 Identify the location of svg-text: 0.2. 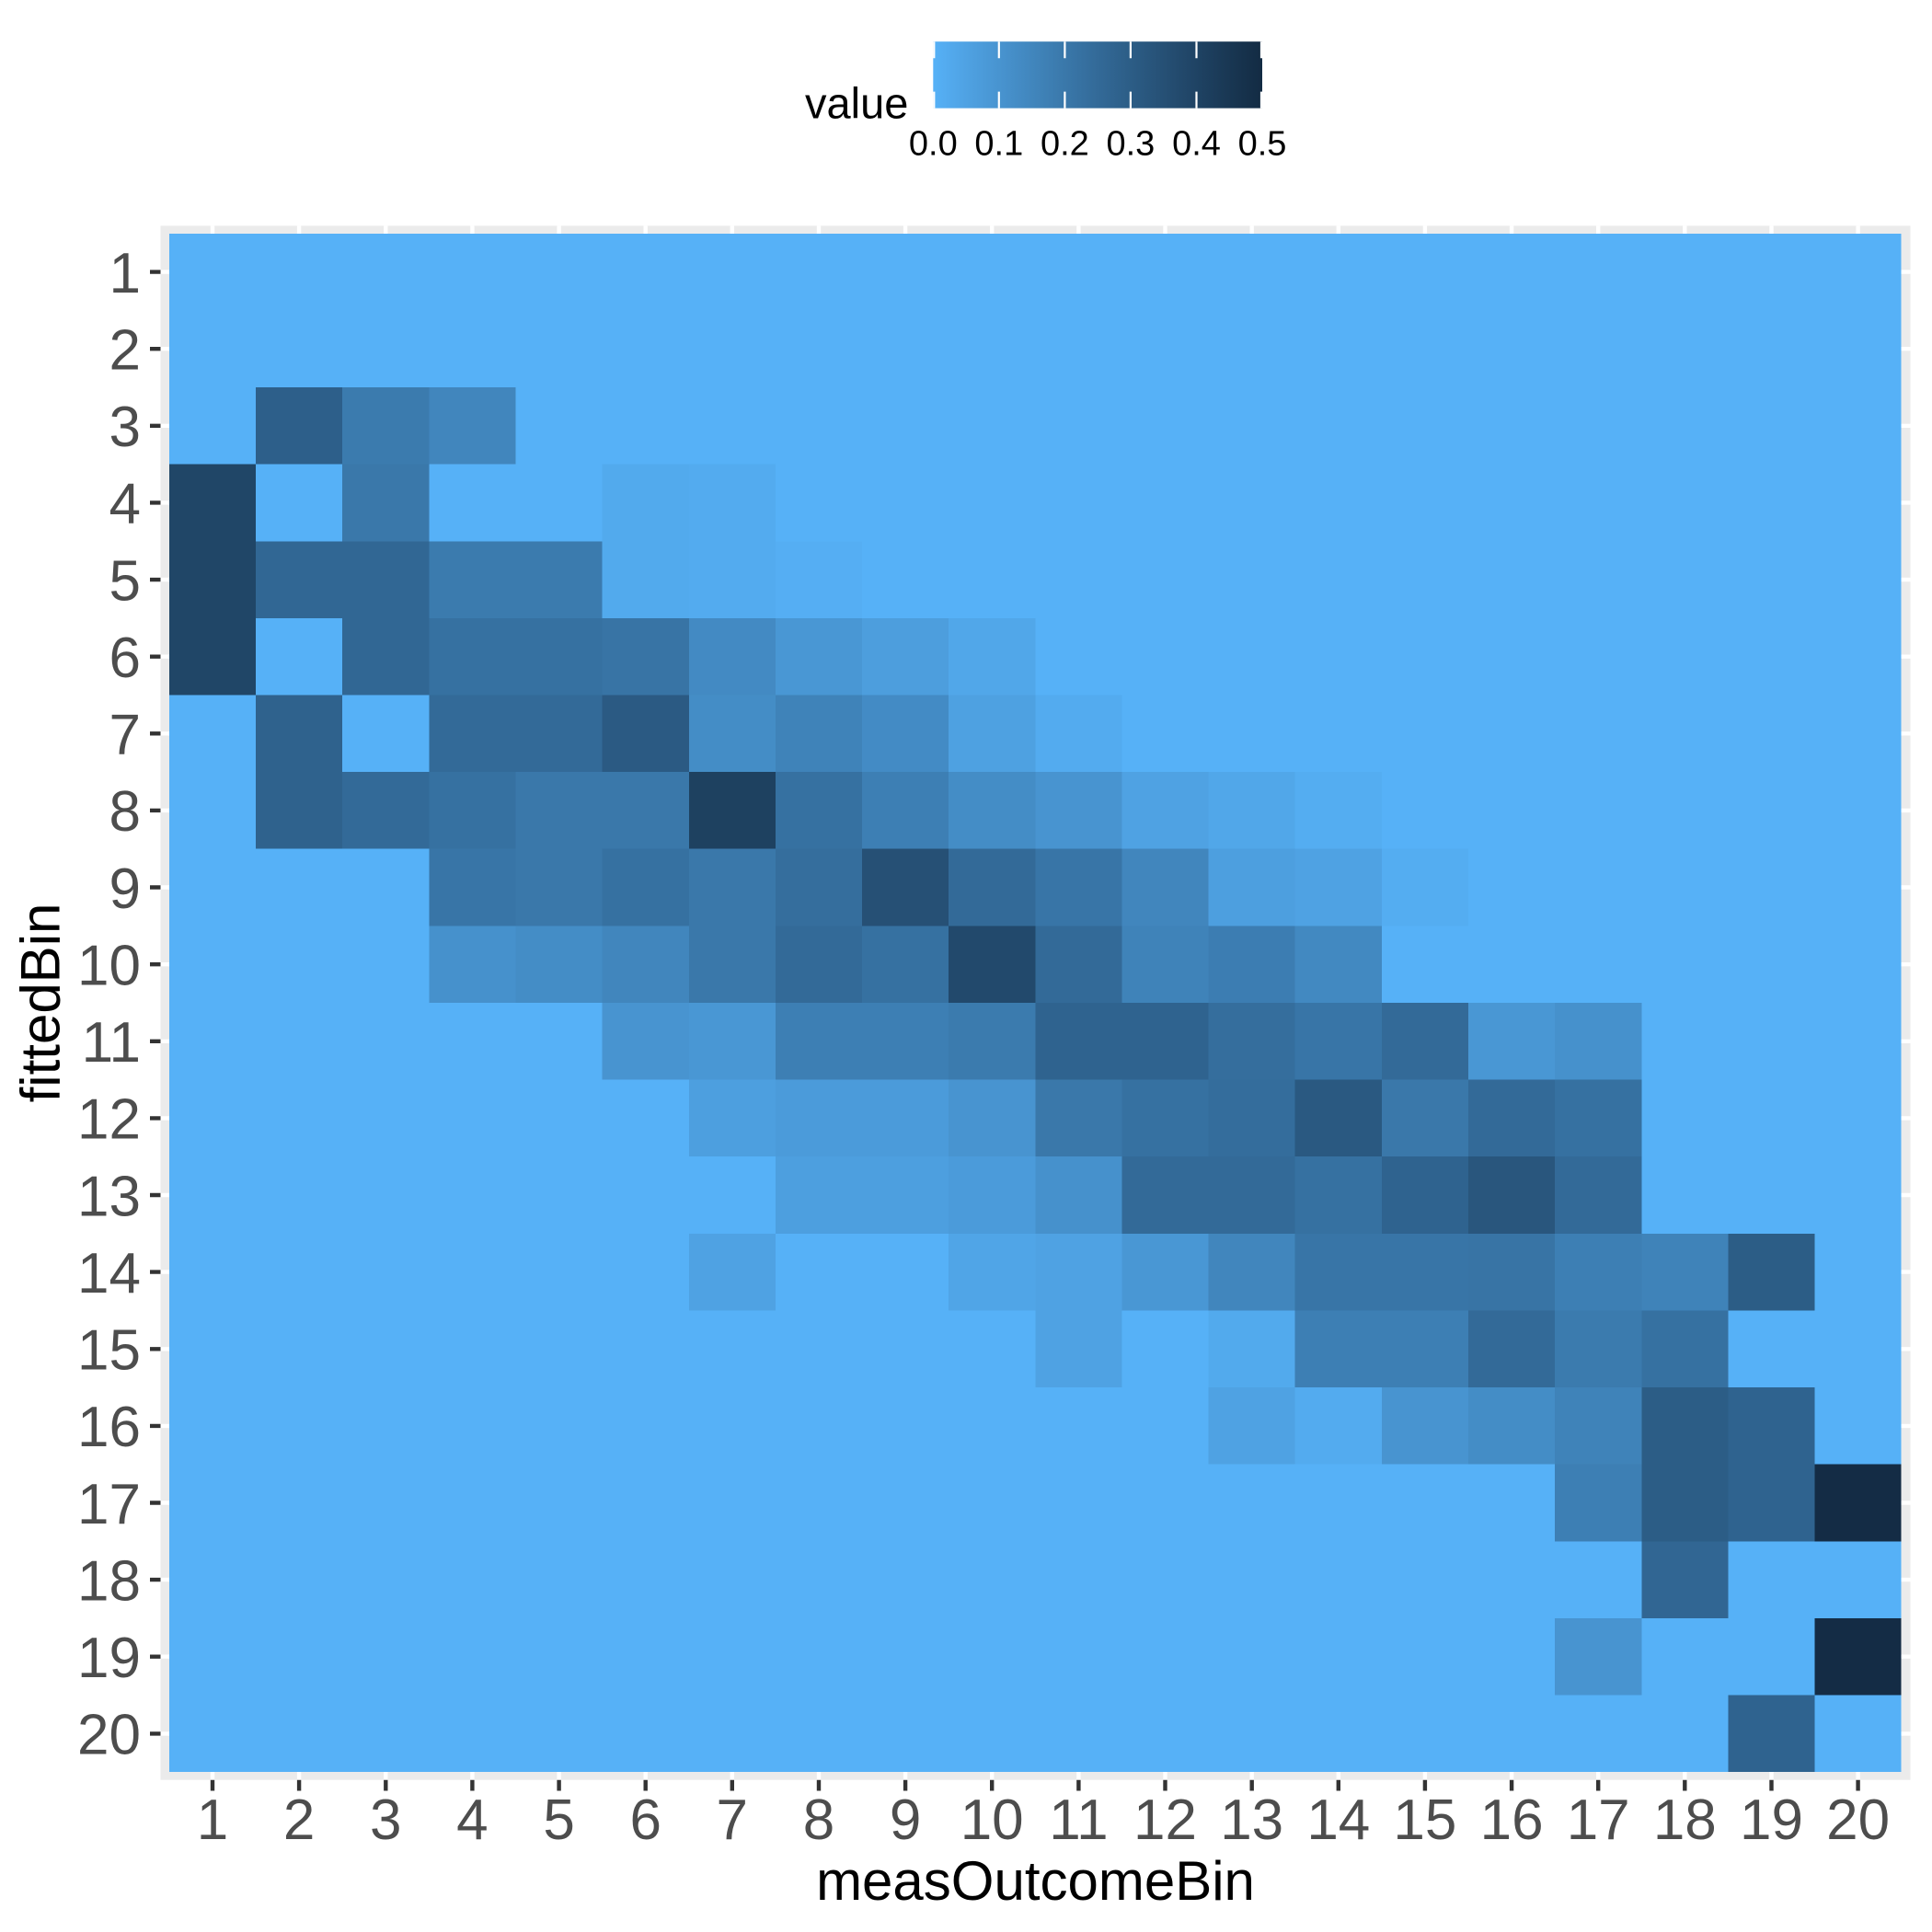
(1065, 144).